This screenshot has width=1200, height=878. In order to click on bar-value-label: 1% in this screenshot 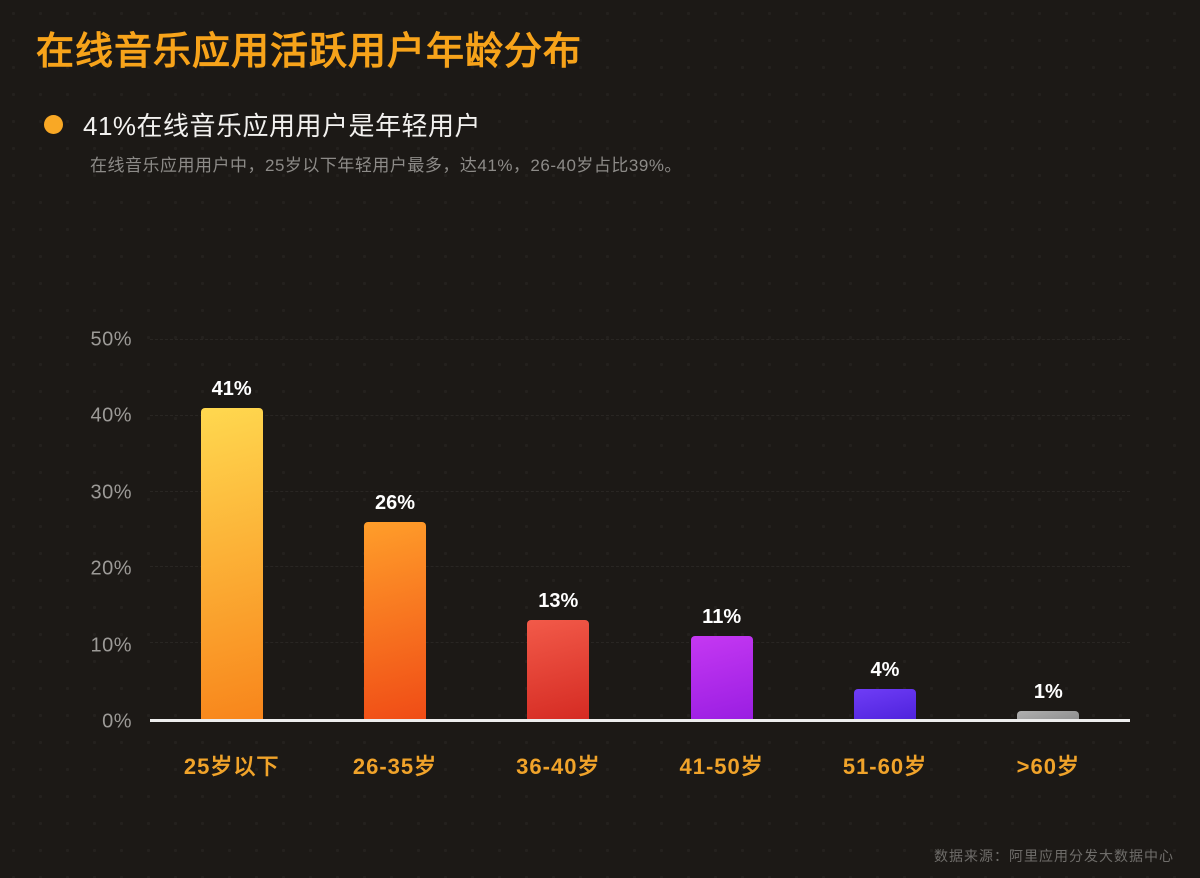, I will do `click(1048, 692)`.